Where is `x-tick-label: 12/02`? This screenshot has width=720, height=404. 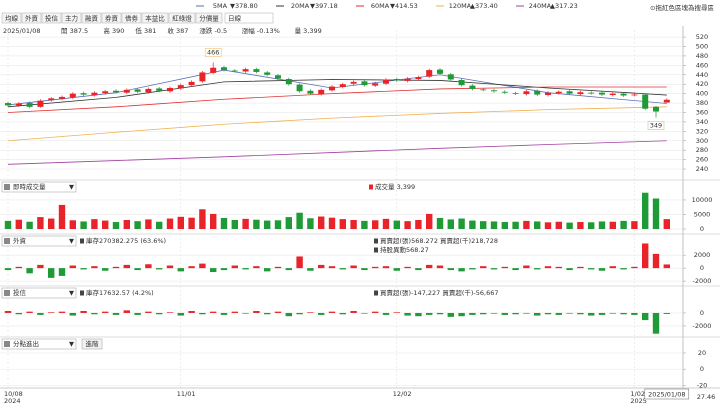 x-tick-label: 12/02 is located at coordinates (402, 394).